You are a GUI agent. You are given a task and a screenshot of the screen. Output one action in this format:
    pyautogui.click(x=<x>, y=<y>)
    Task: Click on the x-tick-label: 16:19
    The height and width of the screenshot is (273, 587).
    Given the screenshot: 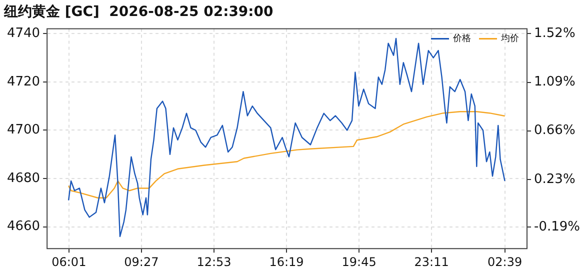 What is the action you would take?
    pyautogui.click(x=286, y=261)
    